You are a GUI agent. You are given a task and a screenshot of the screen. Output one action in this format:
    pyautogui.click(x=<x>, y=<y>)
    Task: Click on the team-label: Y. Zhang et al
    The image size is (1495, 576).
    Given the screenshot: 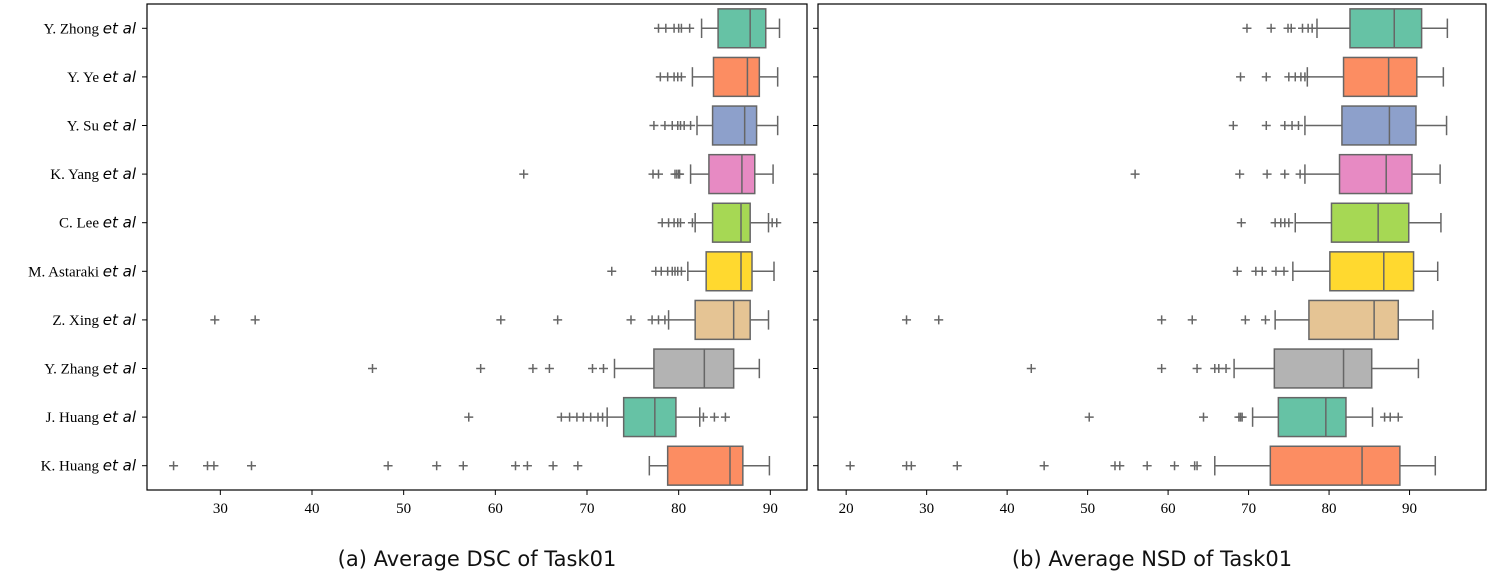 What is the action you would take?
    pyautogui.click(x=90, y=369)
    